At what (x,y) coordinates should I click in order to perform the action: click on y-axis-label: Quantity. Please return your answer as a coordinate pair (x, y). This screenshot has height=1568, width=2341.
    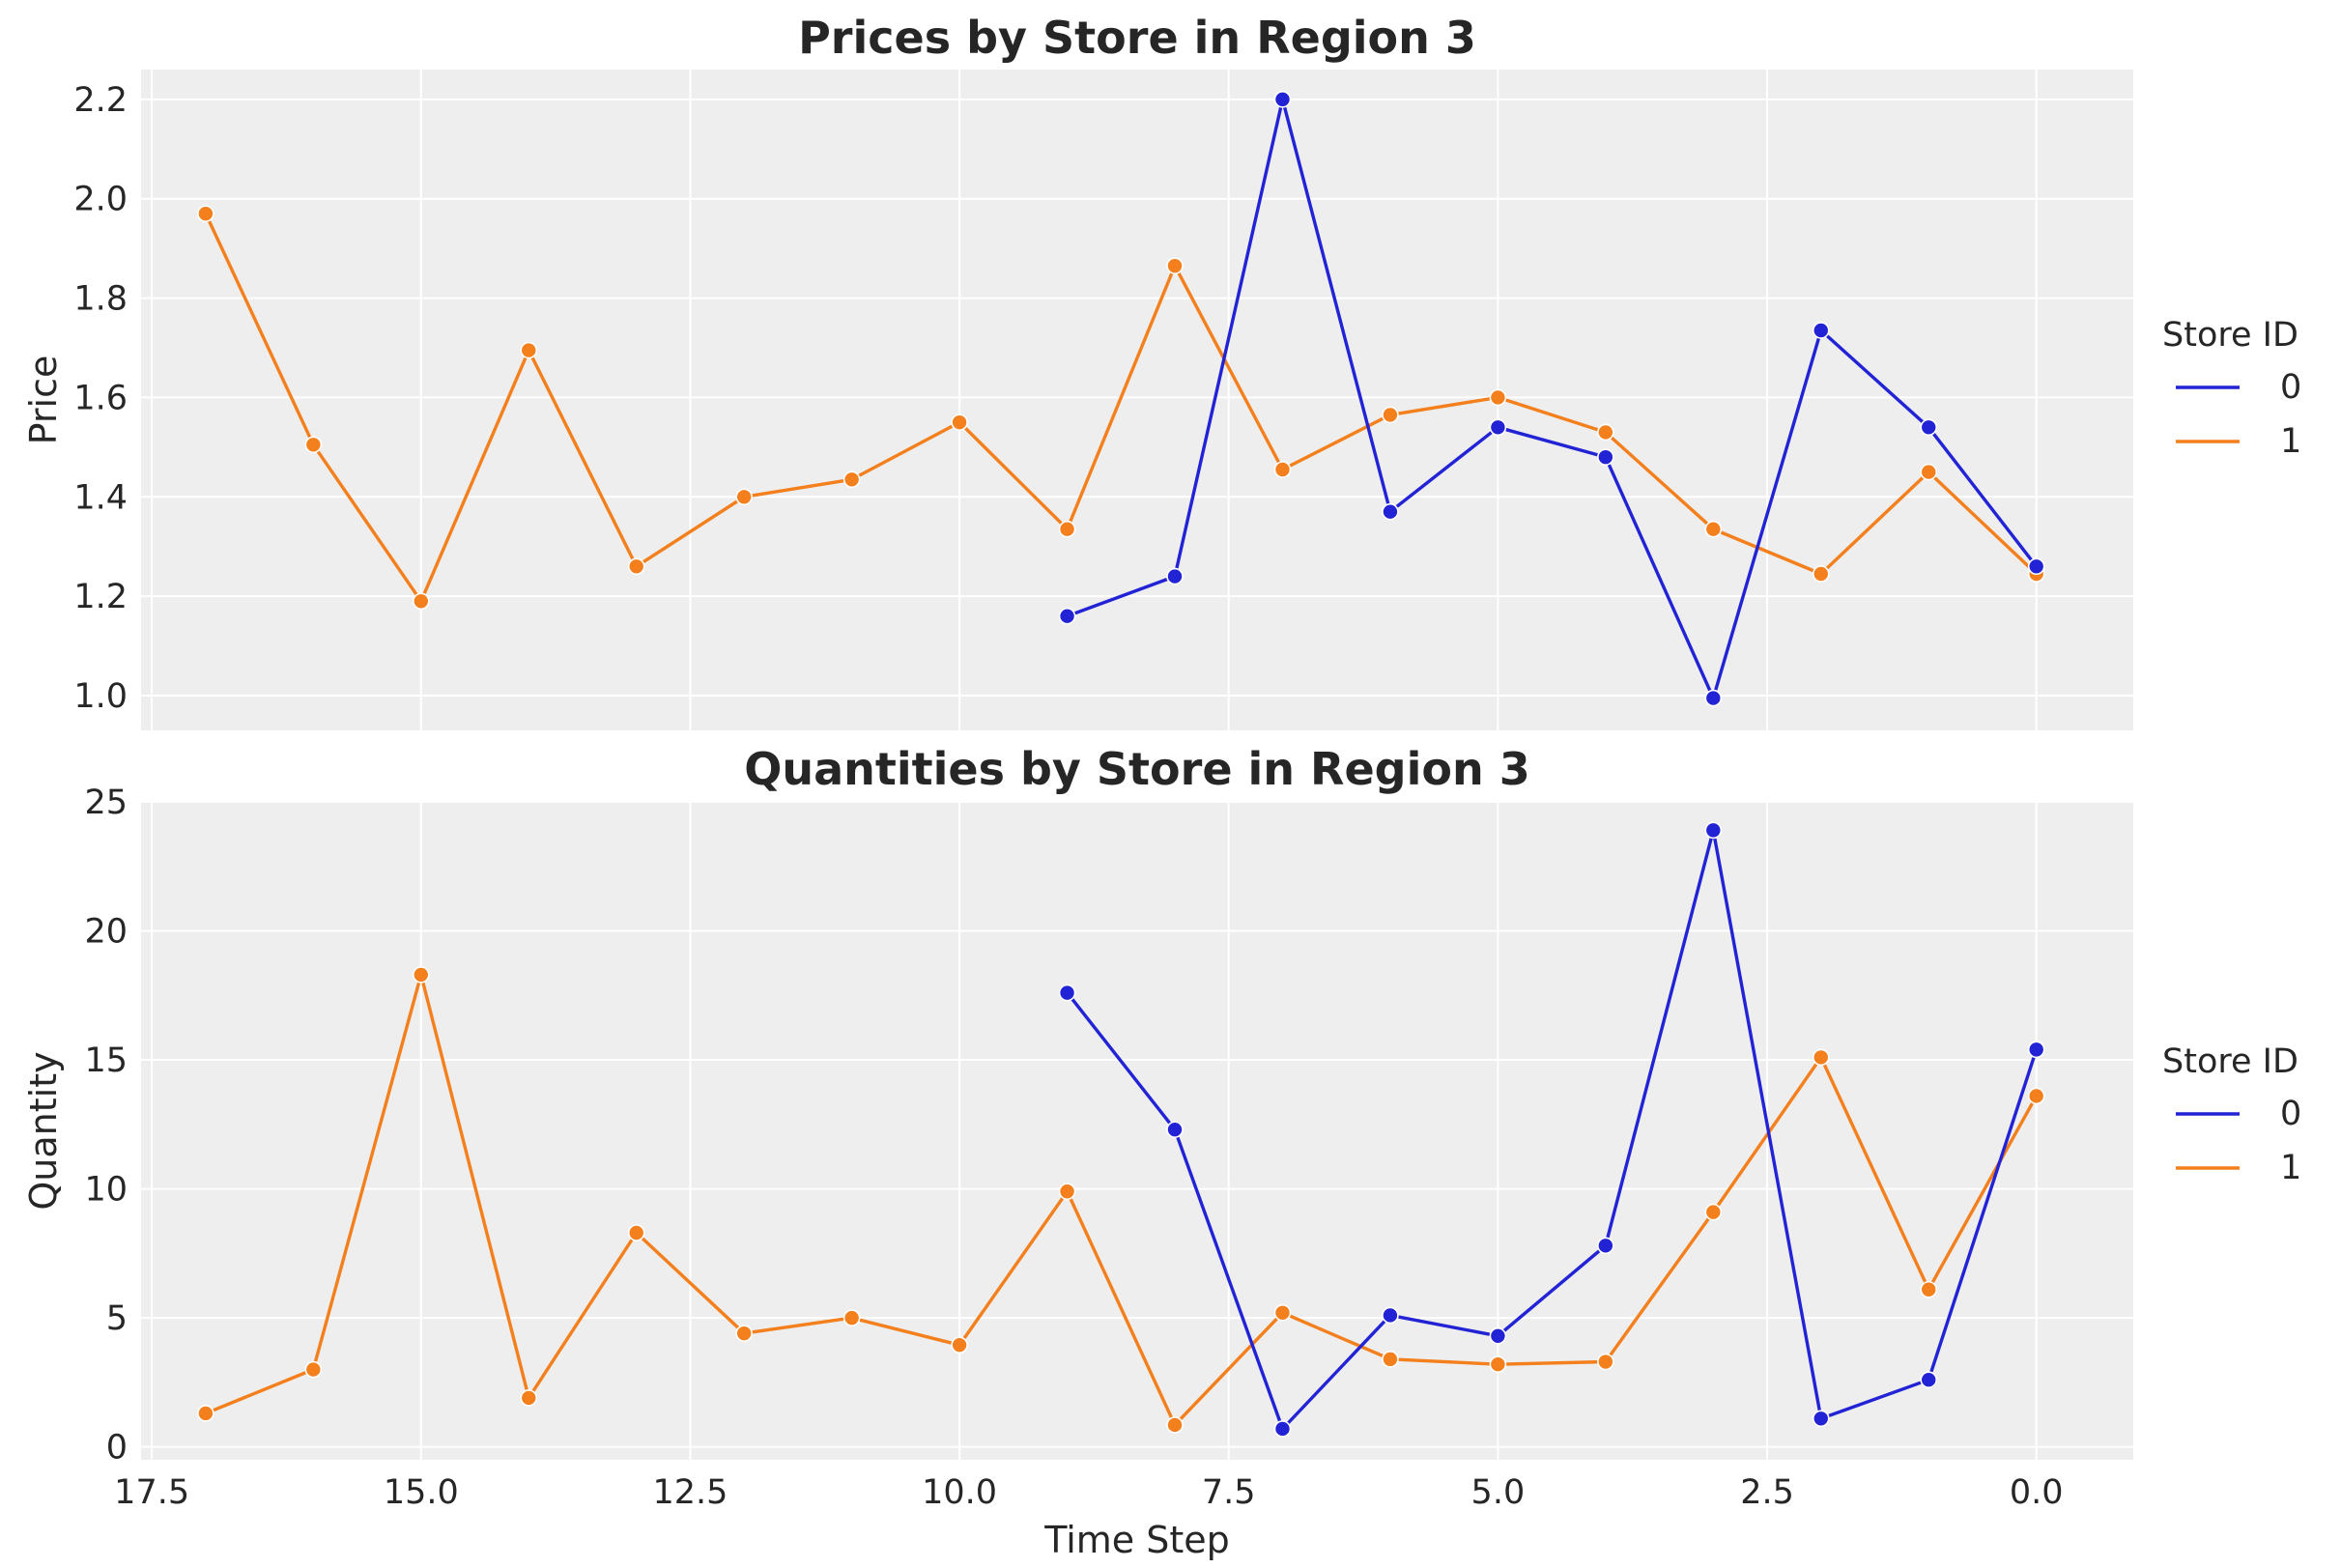
    Looking at the image, I should click on (44, 1130).